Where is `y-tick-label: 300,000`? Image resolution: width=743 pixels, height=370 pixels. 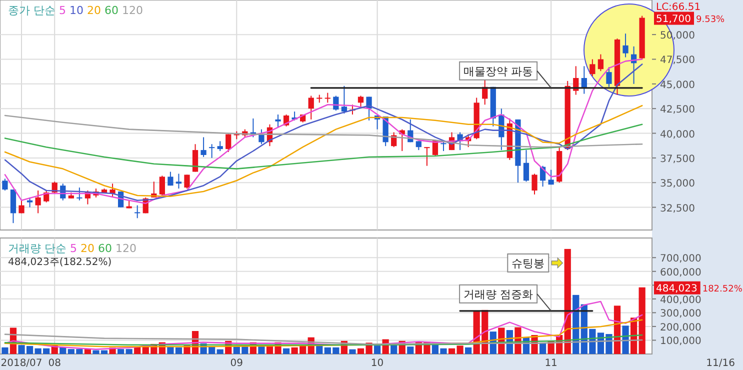
y-tick-label: 300,000 is located at coordinates (681, 314).